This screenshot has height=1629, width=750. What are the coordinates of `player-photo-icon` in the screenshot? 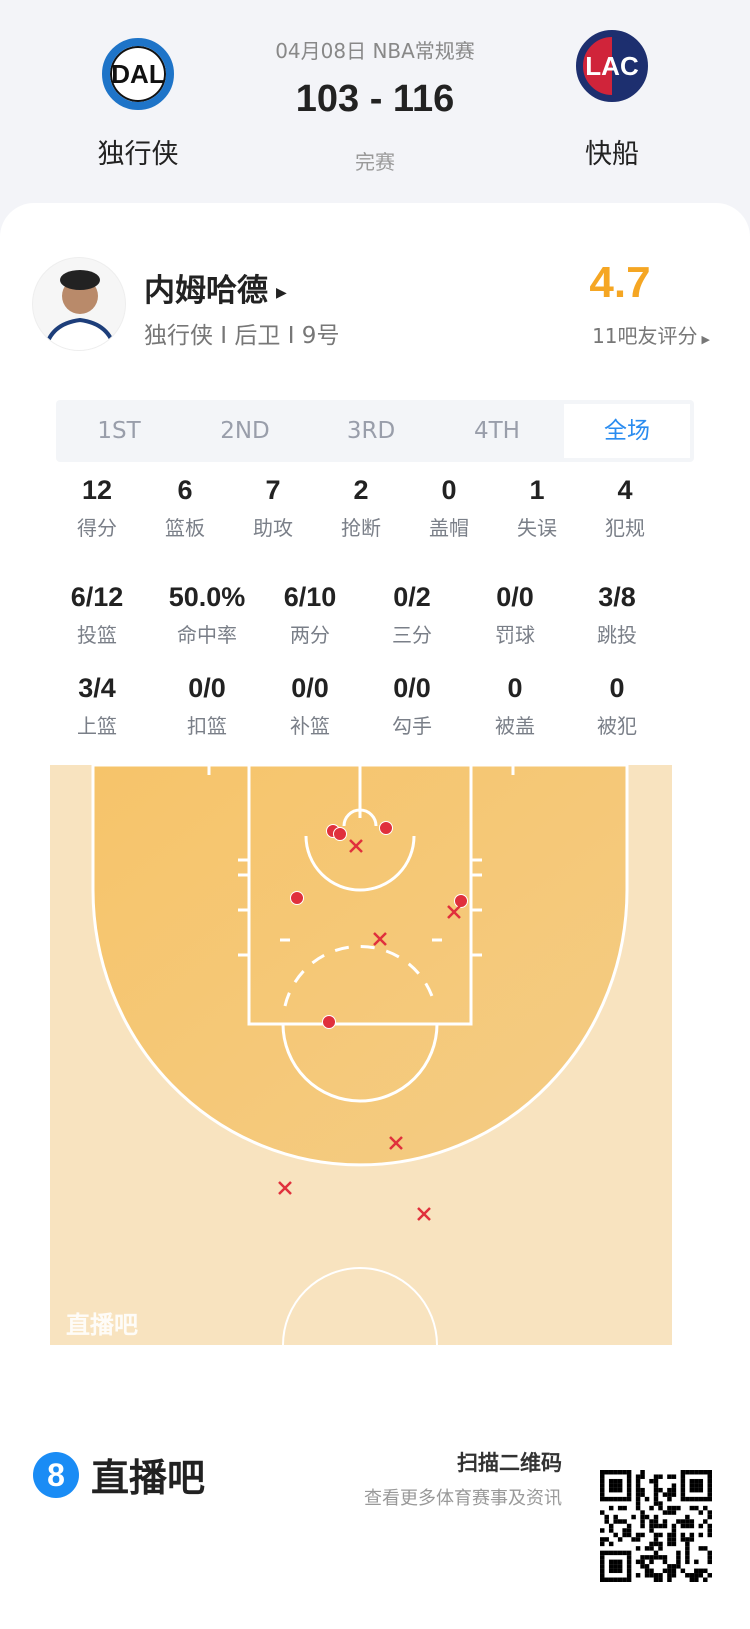 It's located at (80, 310).